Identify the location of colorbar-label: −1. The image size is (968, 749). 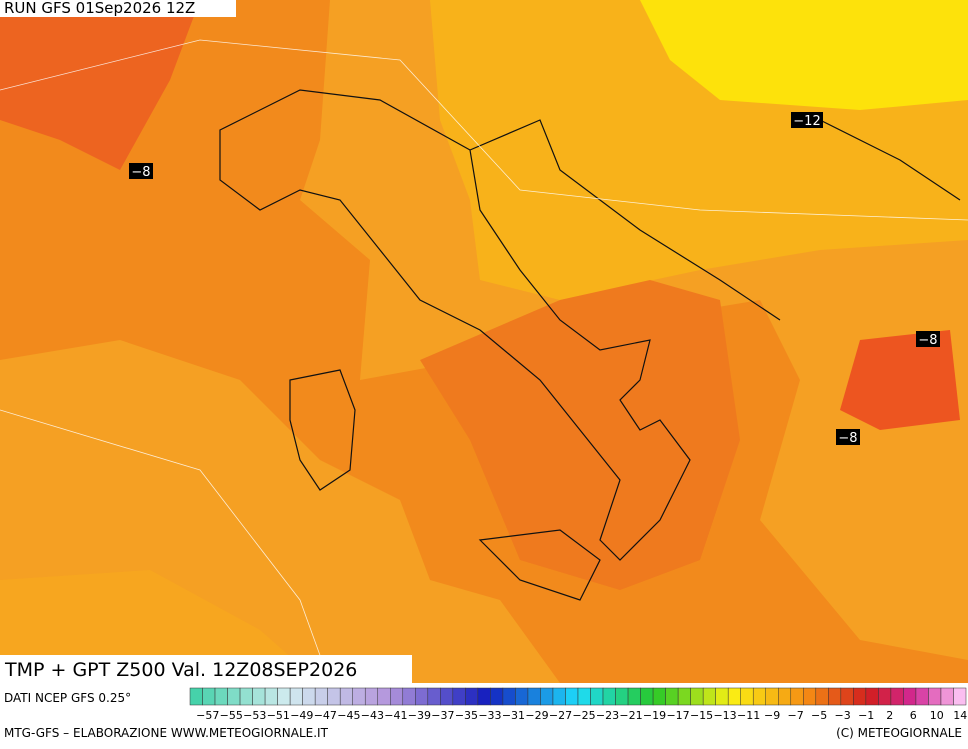
(866, 715).